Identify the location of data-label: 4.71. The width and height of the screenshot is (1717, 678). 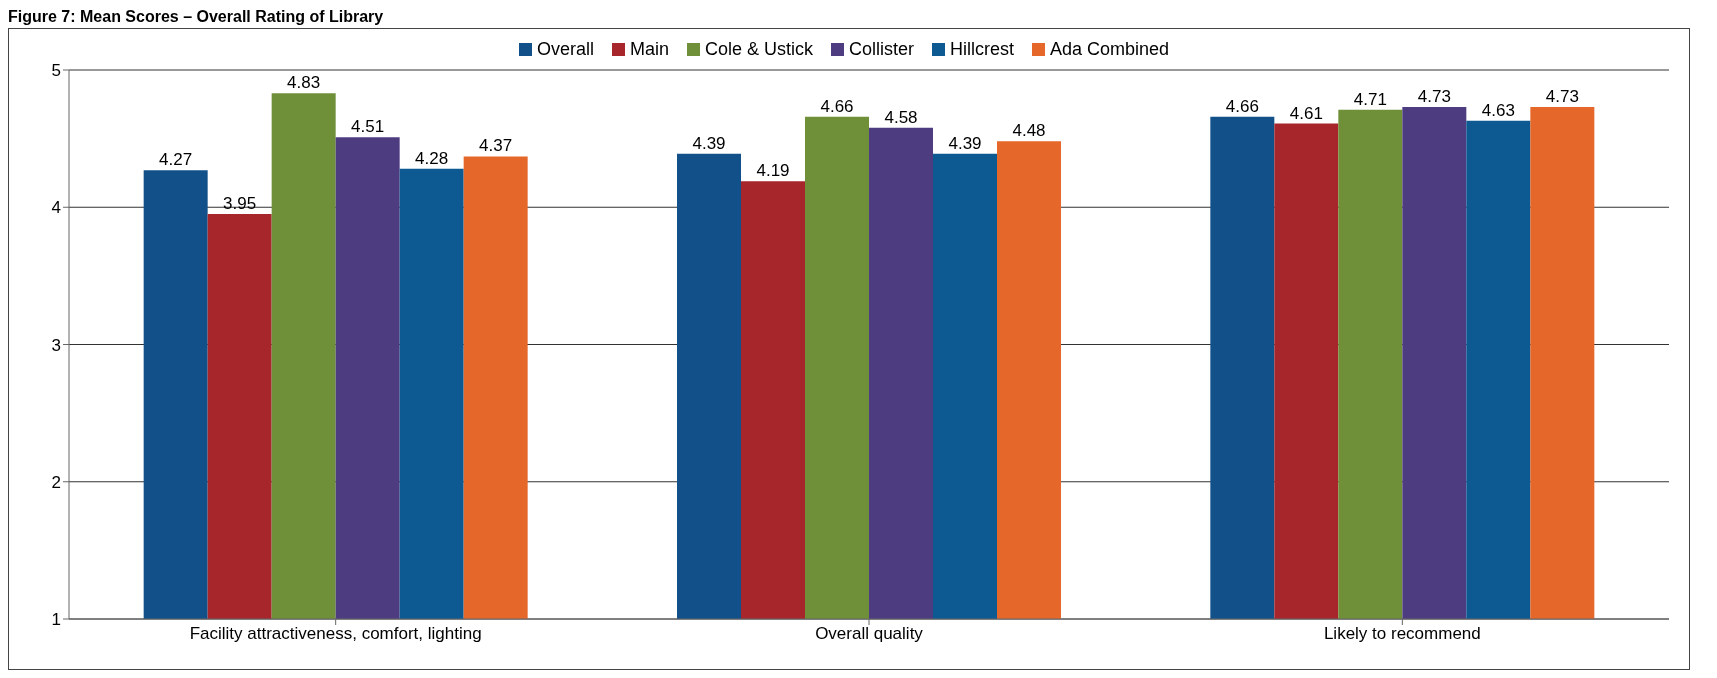
(1370, 99).